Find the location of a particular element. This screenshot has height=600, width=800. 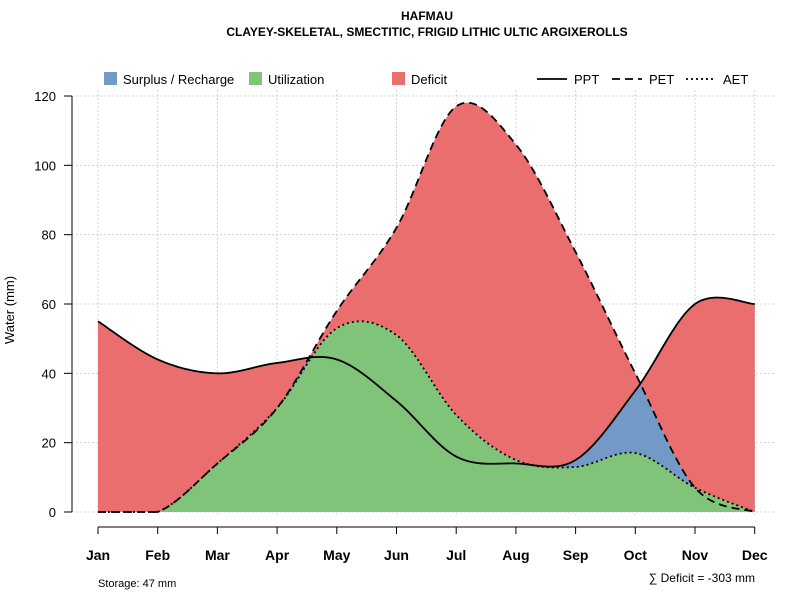

x-tick-label-Jan: Jan is located at coordinates (98, 555).